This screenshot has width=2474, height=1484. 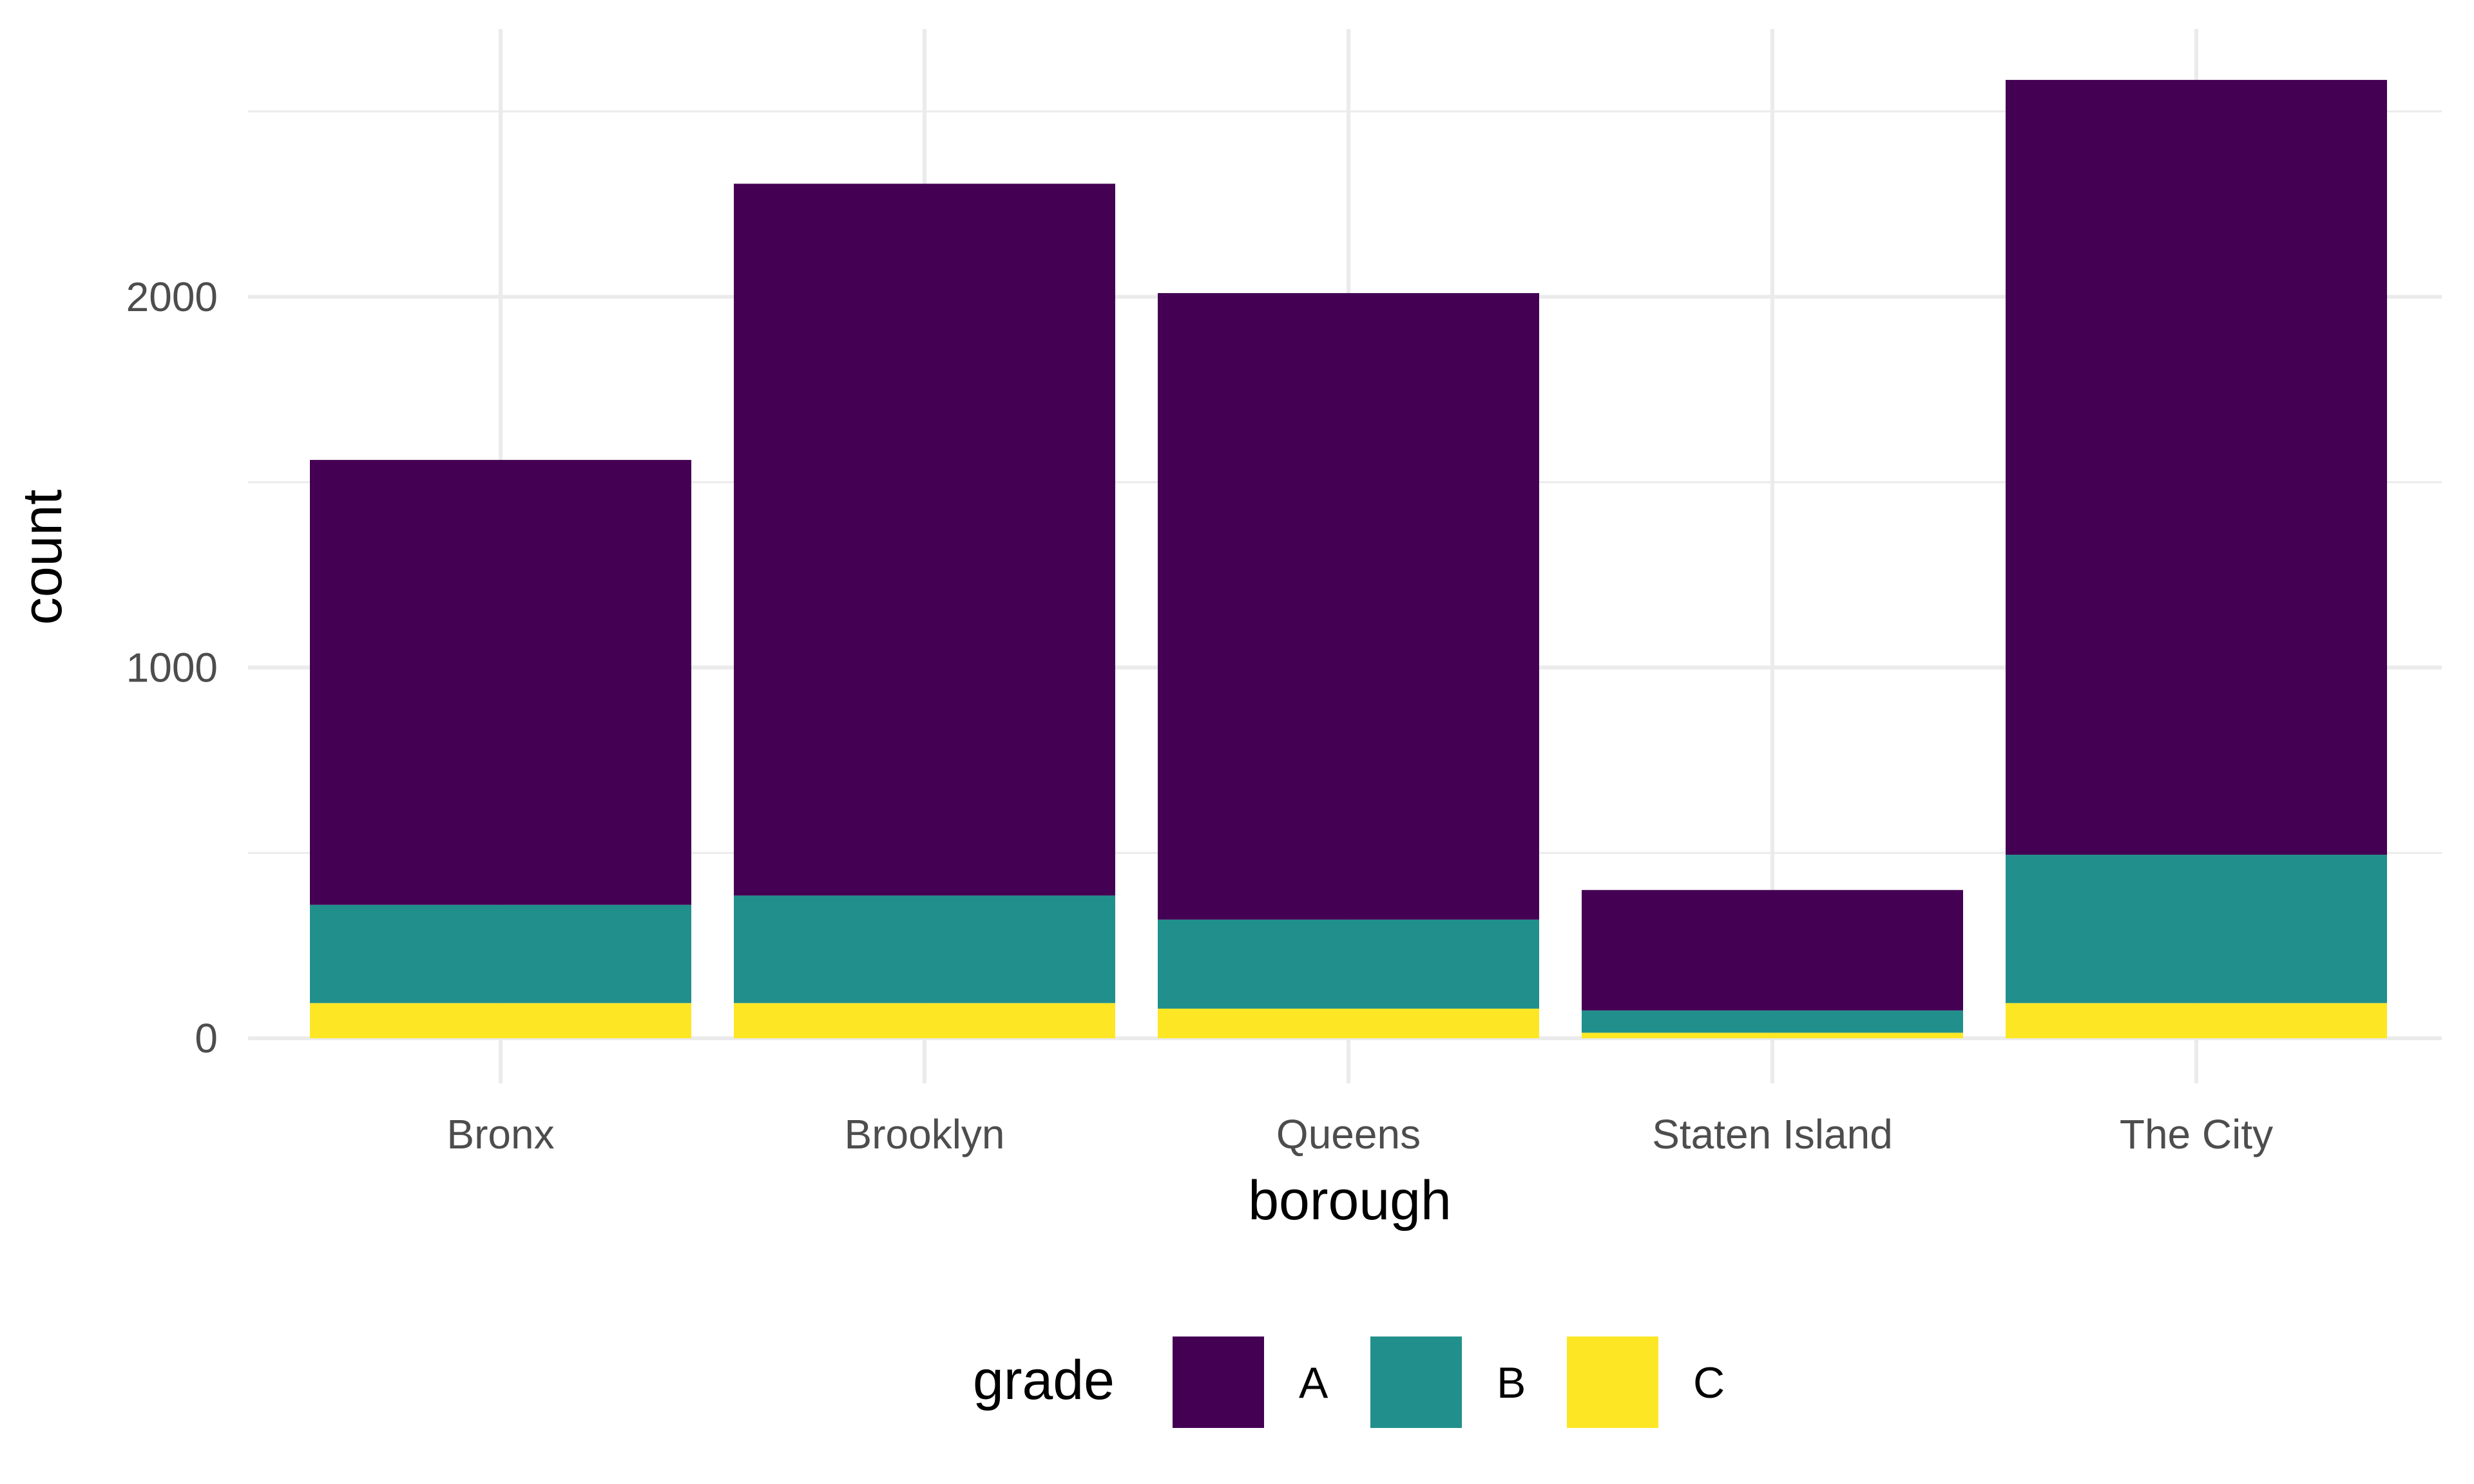 What do you see at coordinates (1348, 1134) in the screenshot?
I see `x-tick-label: Queens` at bounding box center [1348, 1134].